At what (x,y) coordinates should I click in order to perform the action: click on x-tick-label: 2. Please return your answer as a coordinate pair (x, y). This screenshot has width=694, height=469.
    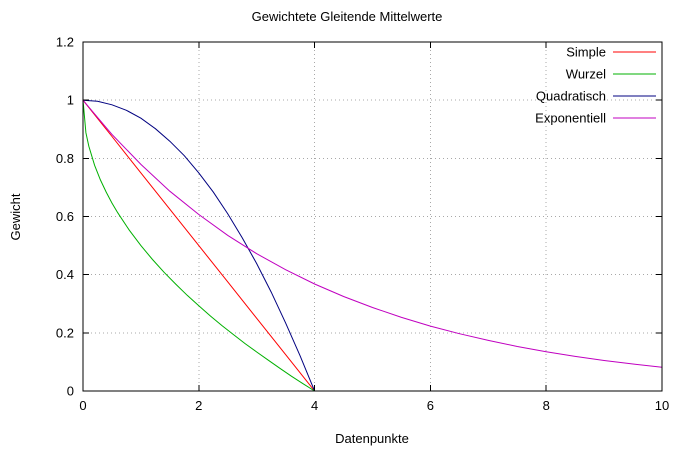
    Looking at the image, I should click on (198, 405).